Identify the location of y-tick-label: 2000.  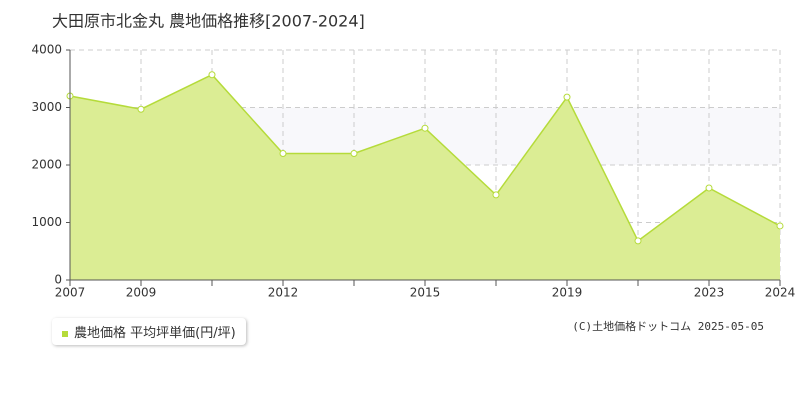
(46, 165).